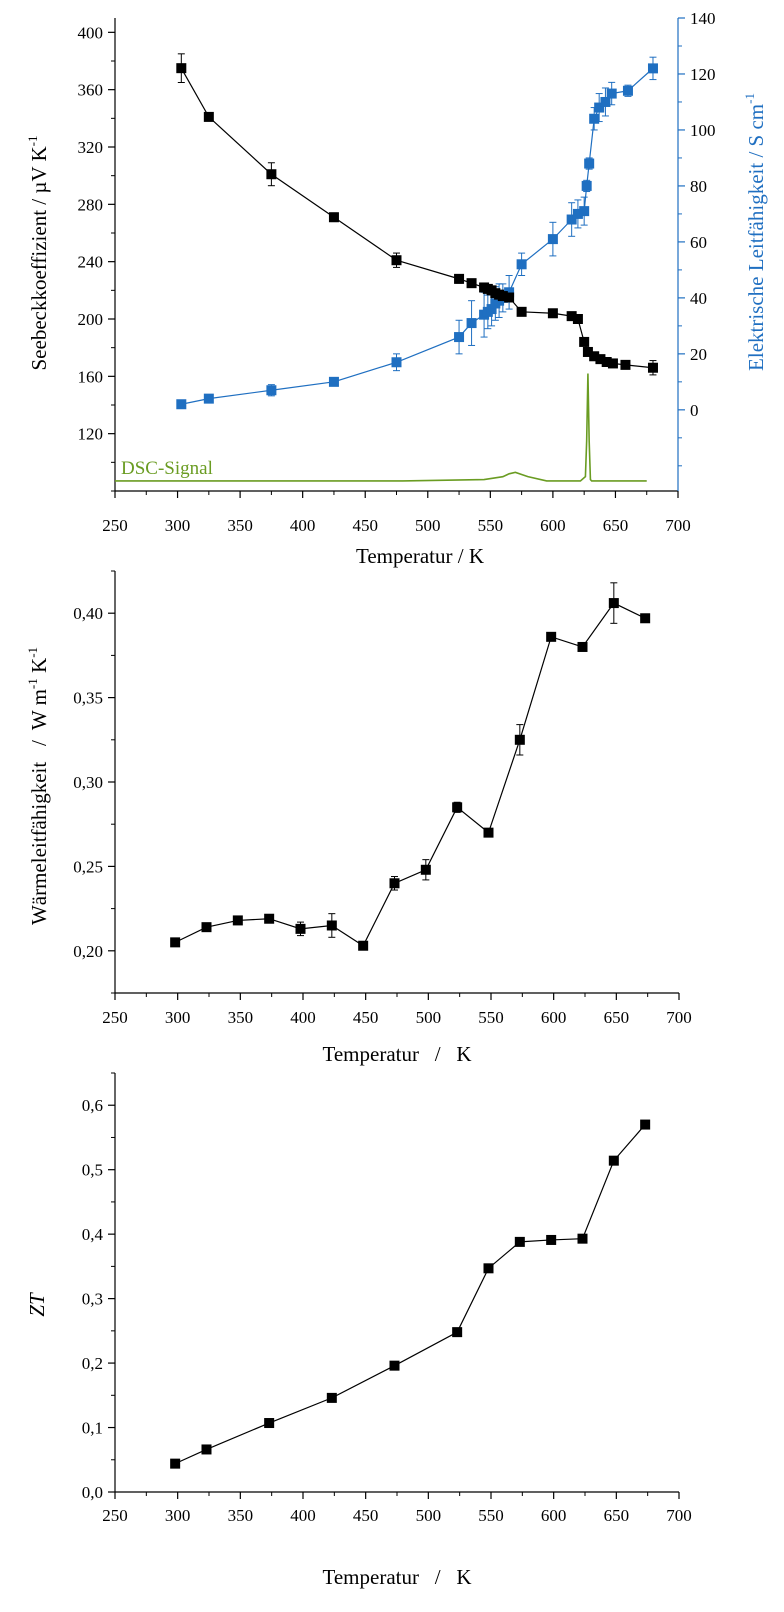 The height and width of the screenshot is (1612, 784). I want to click on panel3-x-axis-label: Temperatur / K, so click(397, 1577).